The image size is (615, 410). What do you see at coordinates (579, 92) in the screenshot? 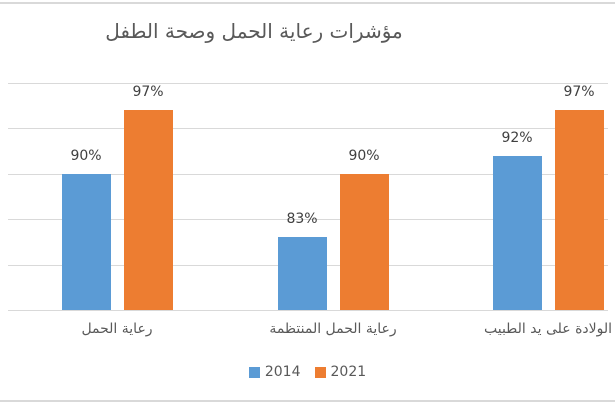
I see `data-label-2021-category-3: 97%` at bounding box center [579, 92].